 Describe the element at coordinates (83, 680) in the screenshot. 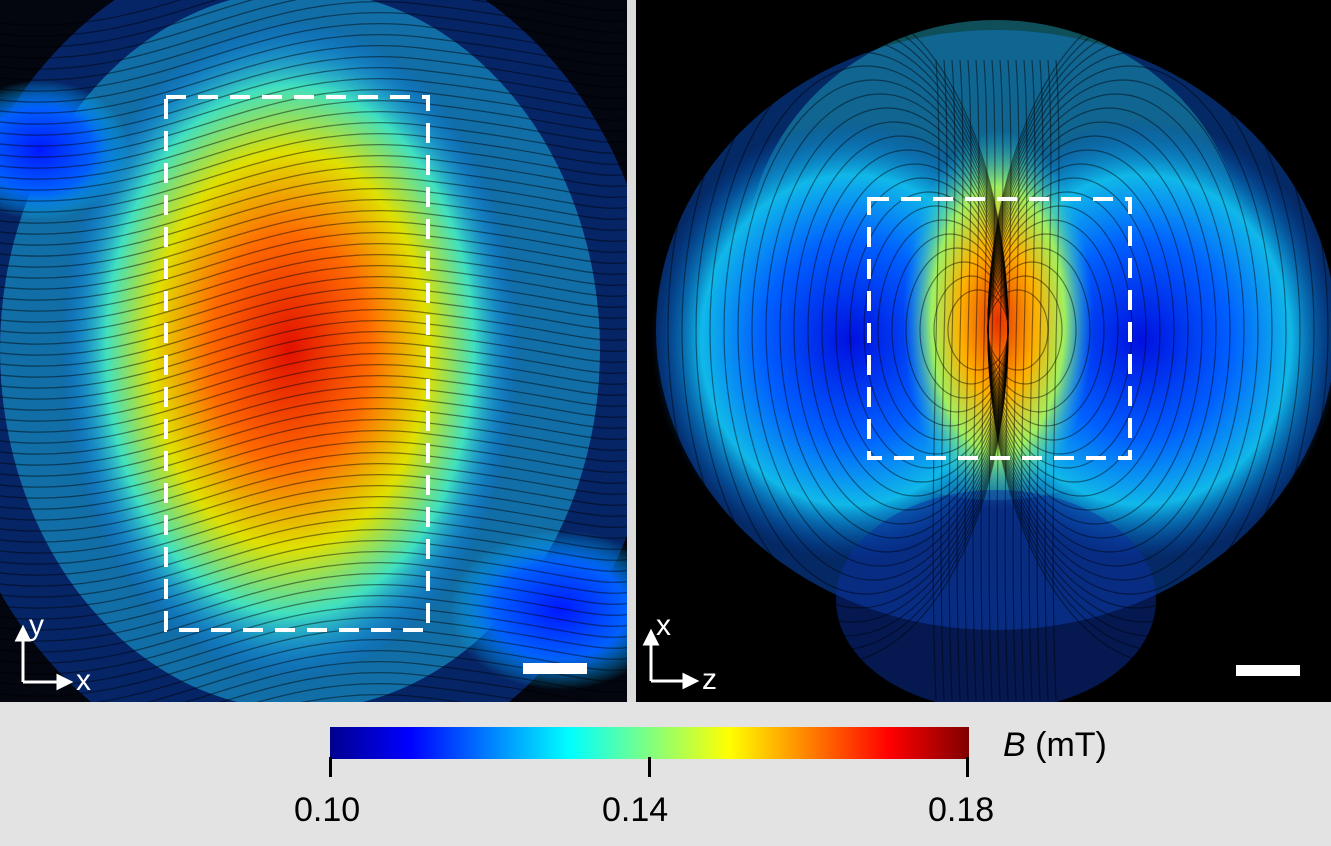

I see `axis-label-horizontal: x` at that location.